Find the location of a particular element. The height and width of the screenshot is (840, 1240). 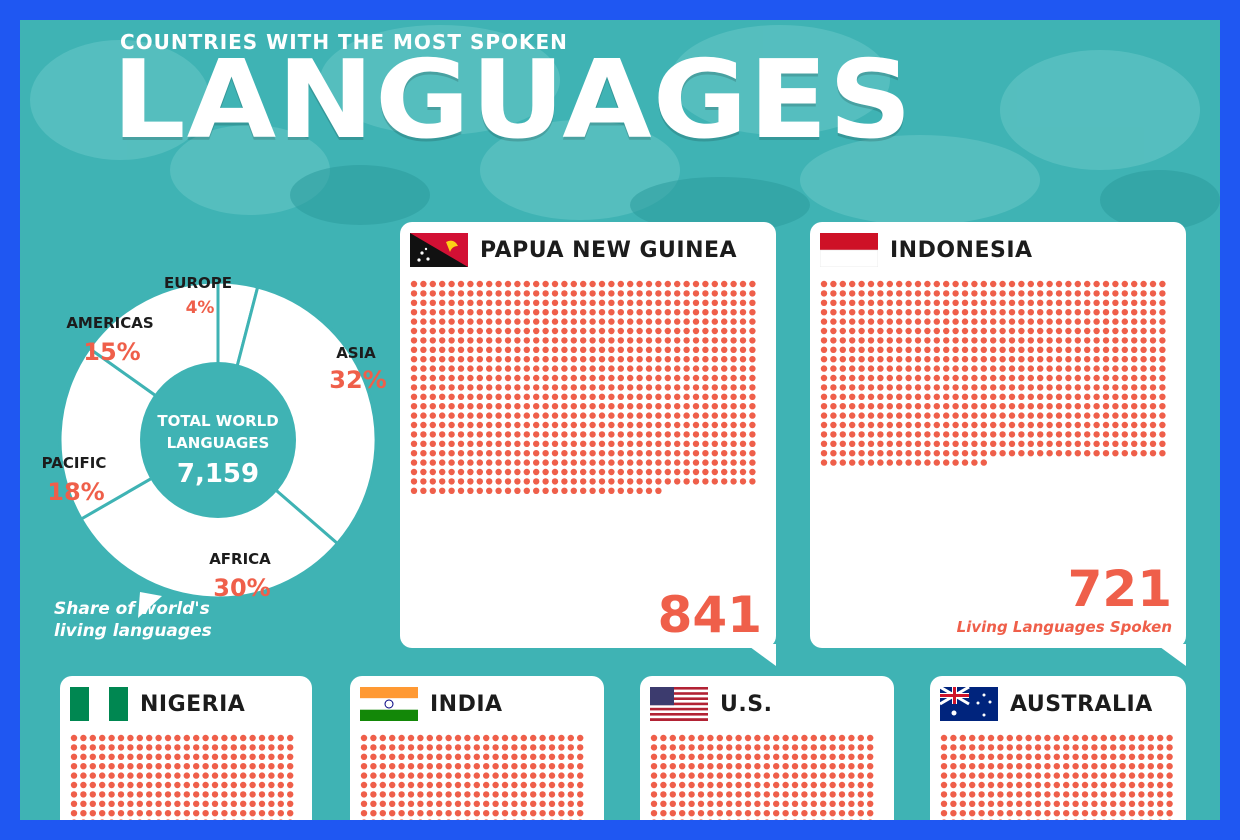

donut-label-europe: EUROPE is located at coordinates (198, 283).